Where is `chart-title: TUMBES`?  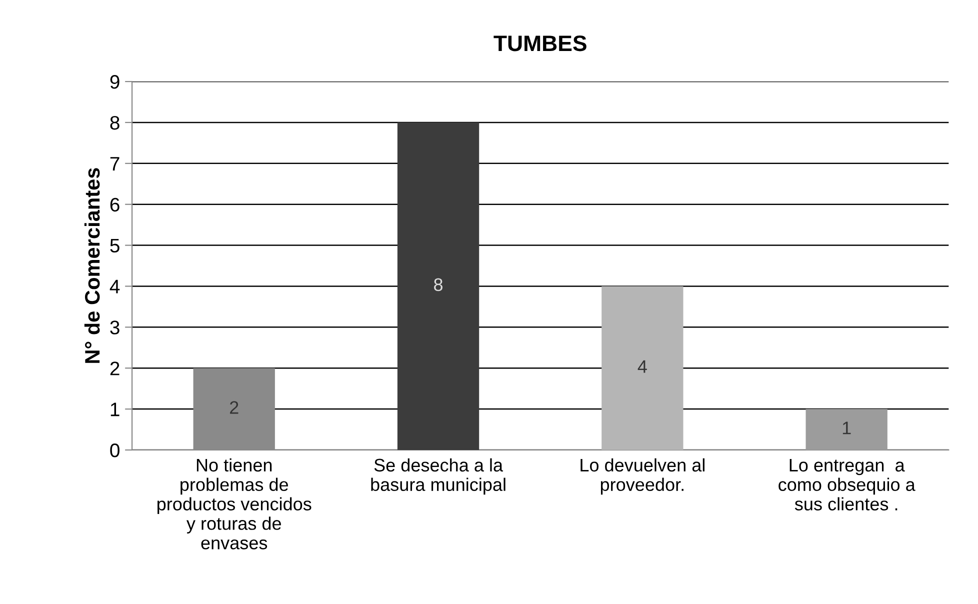 chart-title: TUMBES is located at coordinates (540, 43).